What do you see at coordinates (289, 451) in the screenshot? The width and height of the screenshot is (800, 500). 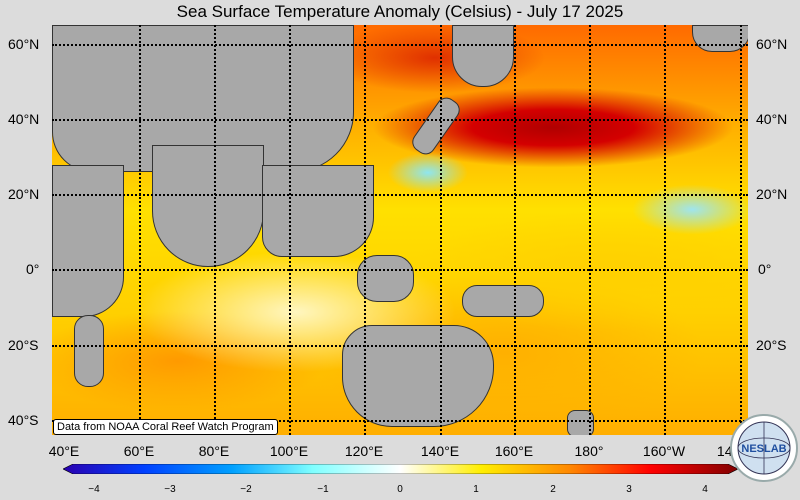 I see `lon-label: 100°E` at bounding box center [289, 451].